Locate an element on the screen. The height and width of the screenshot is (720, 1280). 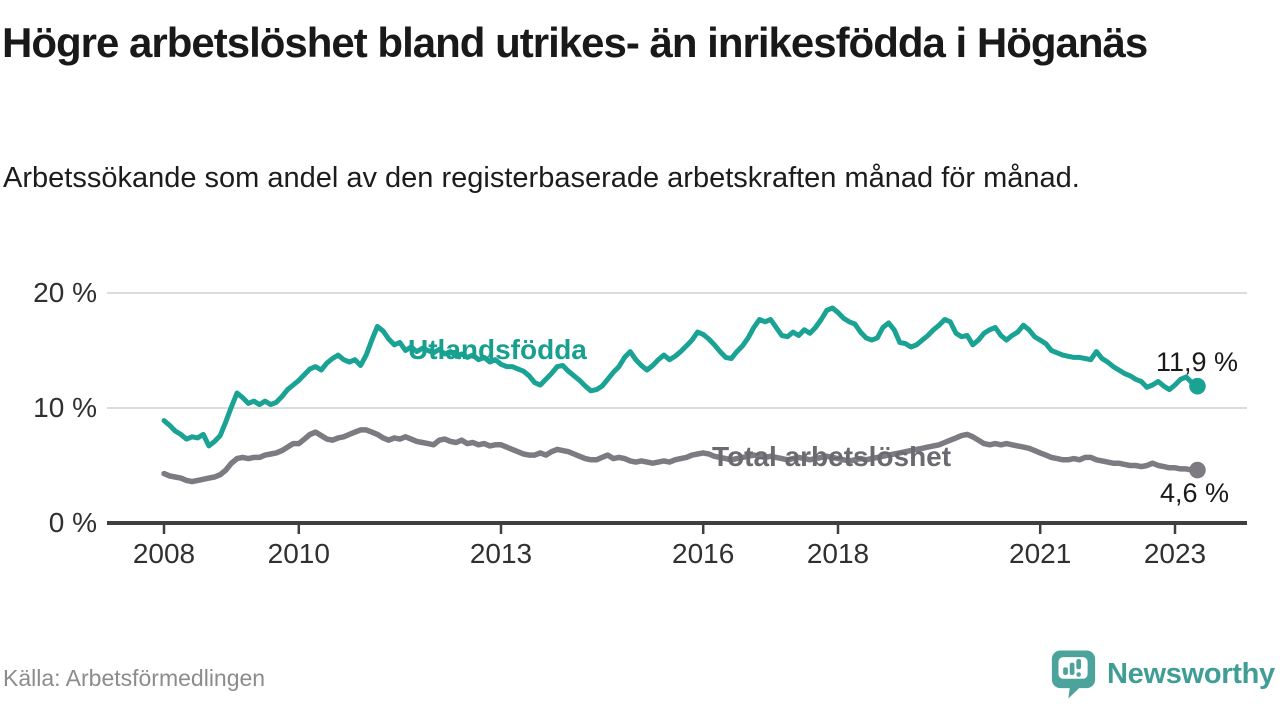
end-value-label-total: 4,6 % is located at coordinates (1195, 493).